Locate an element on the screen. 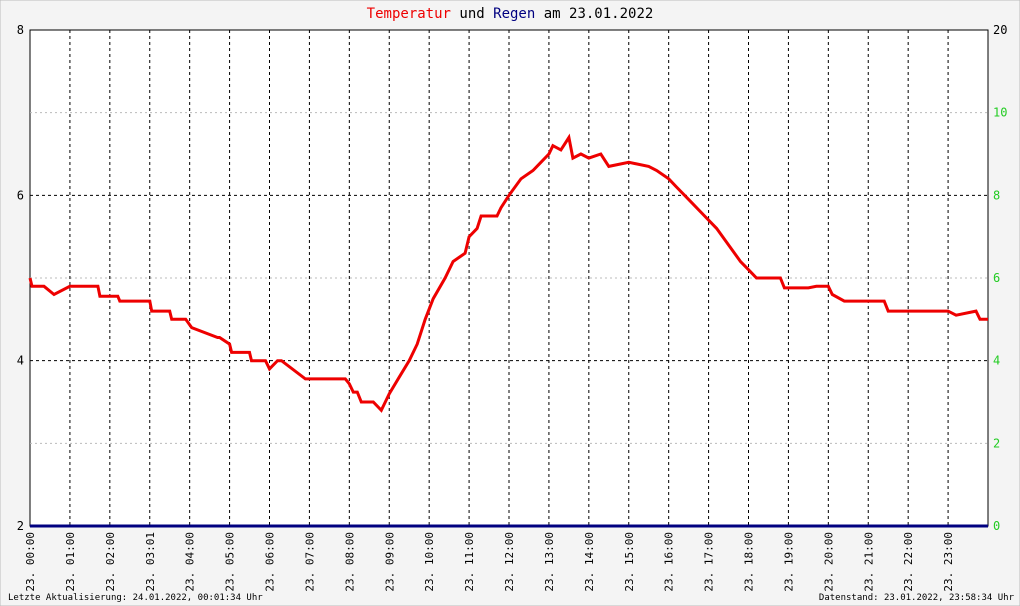  y-tick-label: 6 is located at coordinates (20, 195).